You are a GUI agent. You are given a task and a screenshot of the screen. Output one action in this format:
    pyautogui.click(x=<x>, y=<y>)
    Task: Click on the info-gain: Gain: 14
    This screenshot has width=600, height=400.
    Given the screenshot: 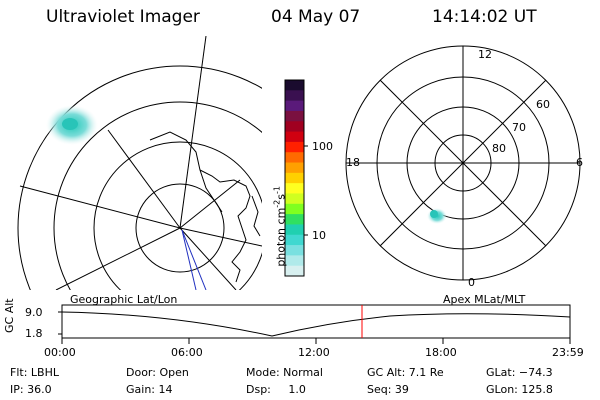 What is the action you would take?
    pyautogui.click(x=149, y=389)
    